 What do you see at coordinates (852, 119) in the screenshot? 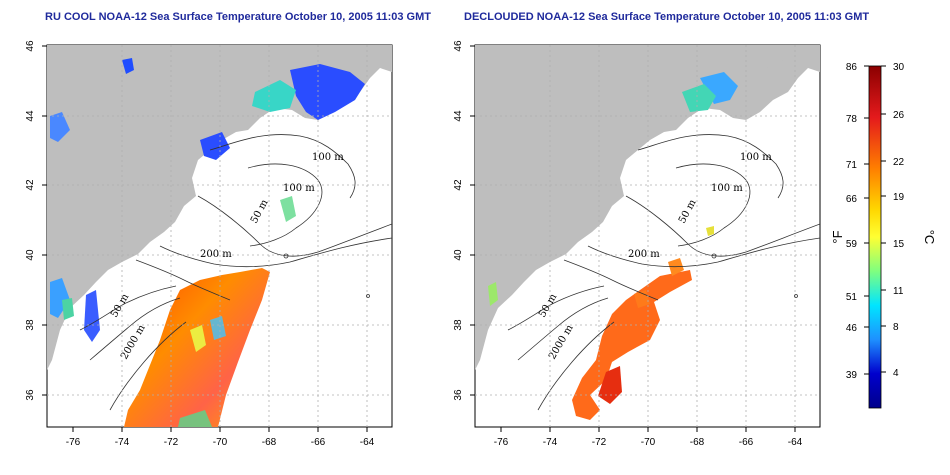
I see `fahrenheit-tick: 78` at bounding box center [852, 119].